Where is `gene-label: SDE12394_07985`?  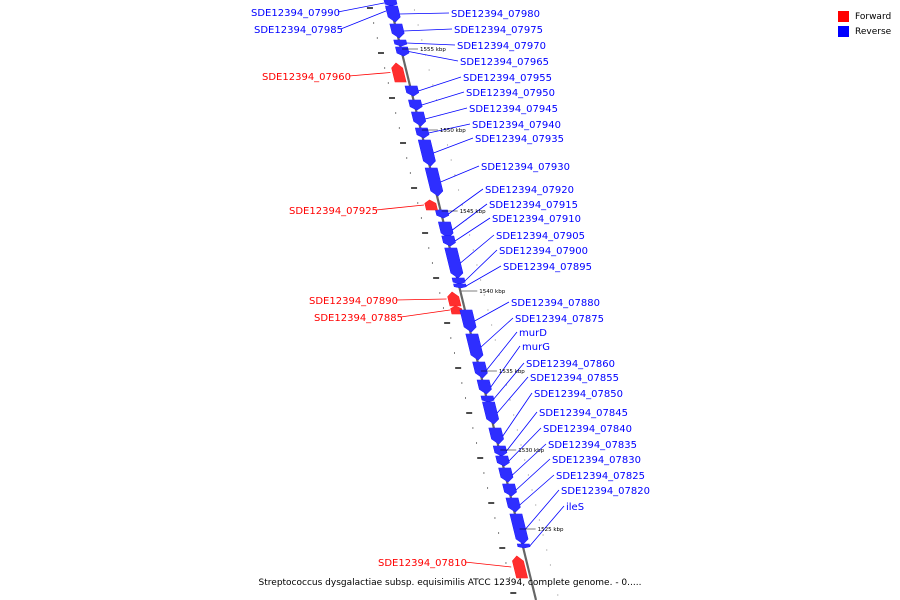 gene-label: SDE12394_07985 is located at coordinates (298, 30).